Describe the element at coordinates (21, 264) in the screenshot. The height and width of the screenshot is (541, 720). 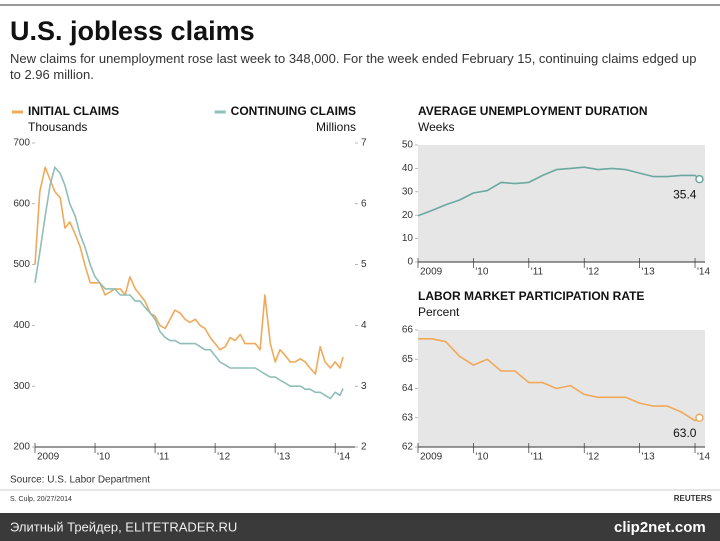
I see `y-tick-label: 500` at that location.